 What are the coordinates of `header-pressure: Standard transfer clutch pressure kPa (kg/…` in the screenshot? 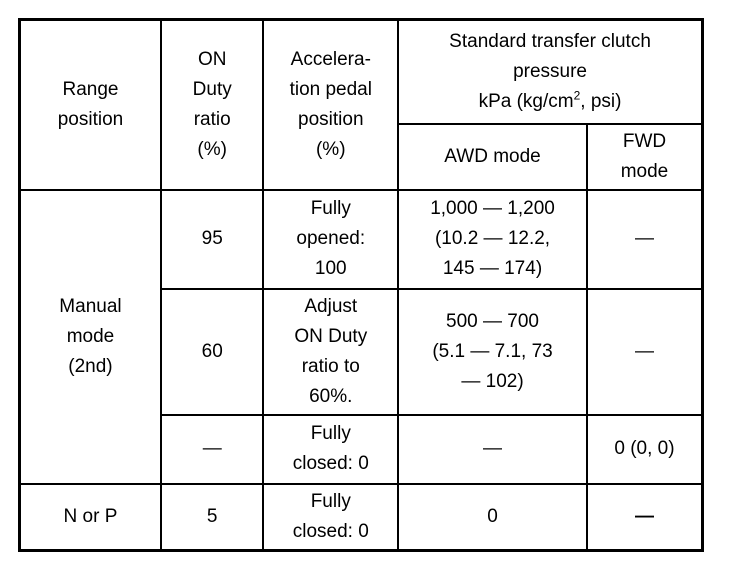 It's located at (550, 71).